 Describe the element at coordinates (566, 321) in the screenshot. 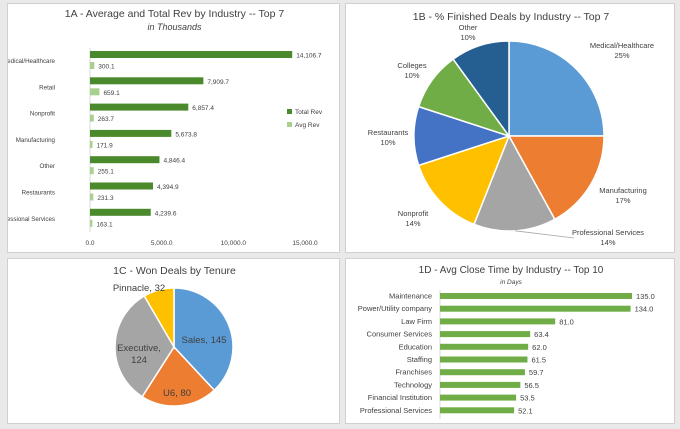

I see `data-label: 81.0` at that location.